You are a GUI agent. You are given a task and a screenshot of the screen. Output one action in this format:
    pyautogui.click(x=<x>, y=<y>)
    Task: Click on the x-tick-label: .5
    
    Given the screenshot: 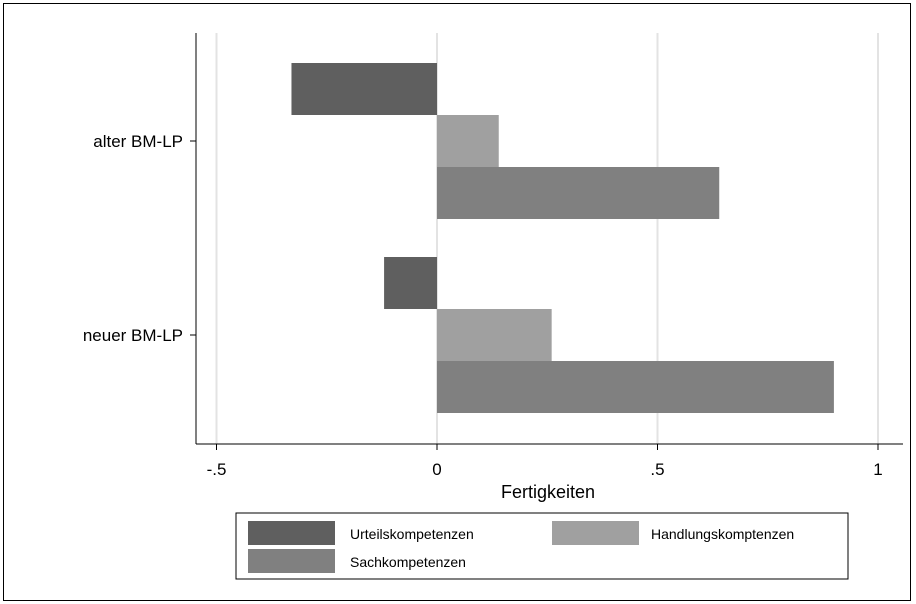 What is the action you would take?
    pyautogui.click(x=657, y=469)
    